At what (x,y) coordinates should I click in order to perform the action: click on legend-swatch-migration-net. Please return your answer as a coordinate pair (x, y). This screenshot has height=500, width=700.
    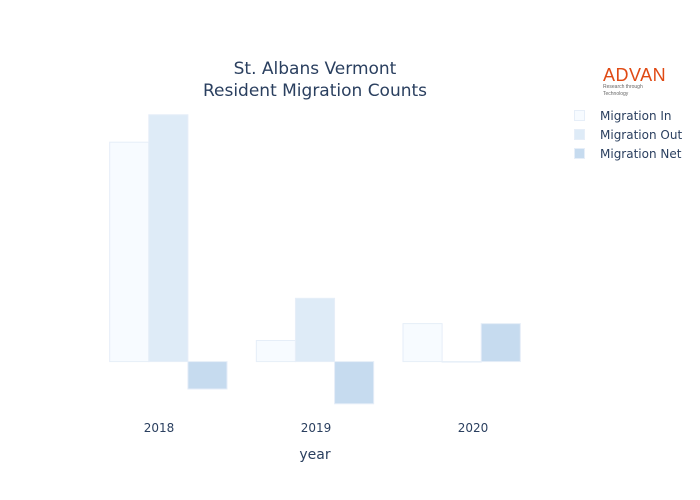
    Looking at the image, I should click on (579, 153).